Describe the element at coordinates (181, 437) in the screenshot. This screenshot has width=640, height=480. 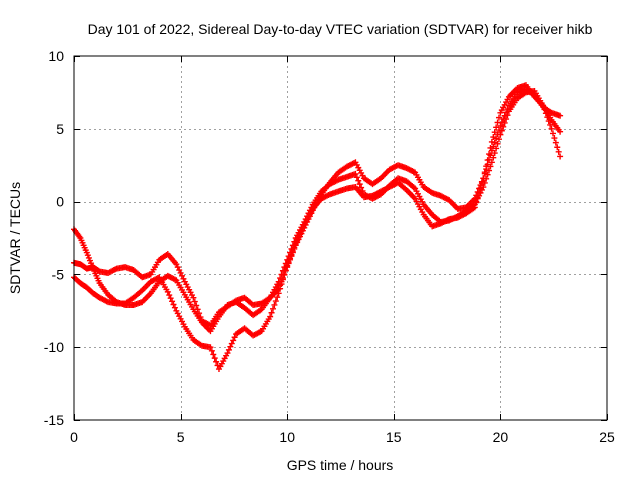
I see `x-tick-label-5: 5` at that location.